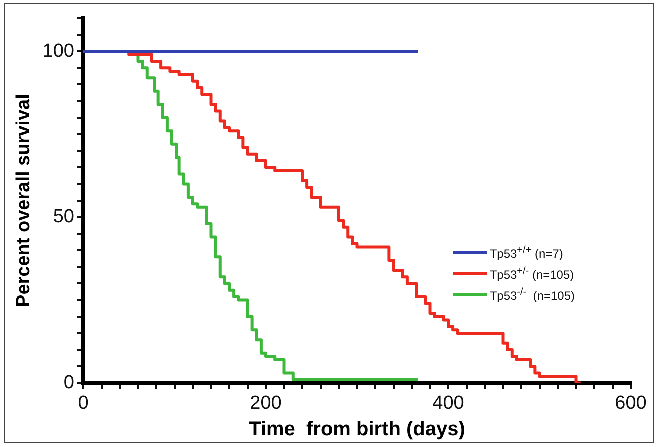 This screenshot has width=662, height=447. I want to click on x-axis-title: Time from birth (days), so click(357, 429).